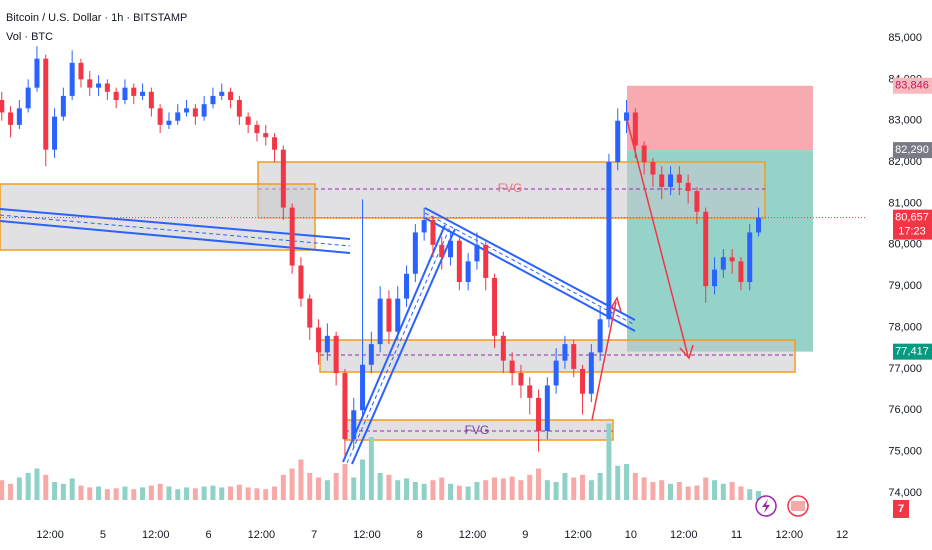  What do you see at coordinates (657, 238) in the screenshot?
I see `arrow` at bounding box center [657, 238].